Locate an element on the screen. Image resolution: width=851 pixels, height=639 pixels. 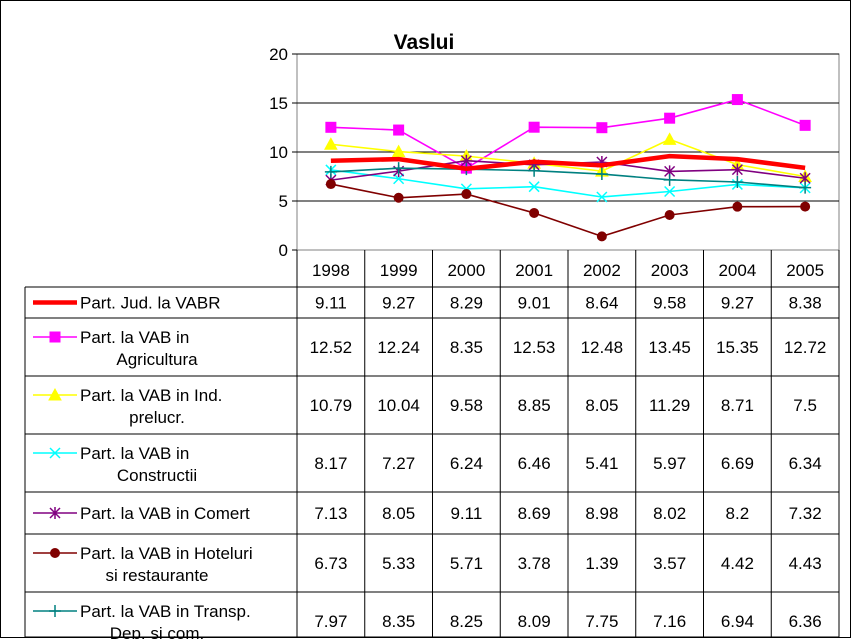
data-label-0-2003: 9.58 is located at coordinates (669, 303).